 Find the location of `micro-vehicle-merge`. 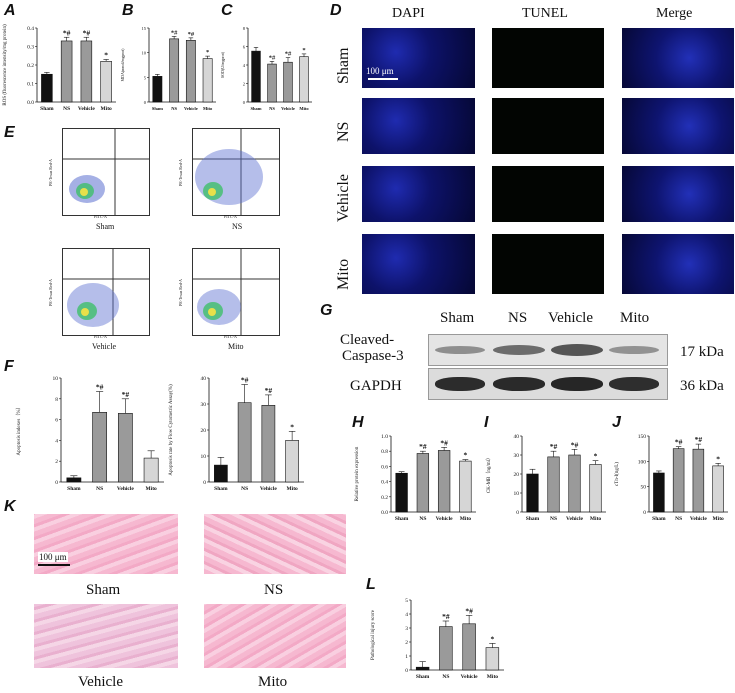

micro-vehicle-merge is located at coordinates (678, 194).